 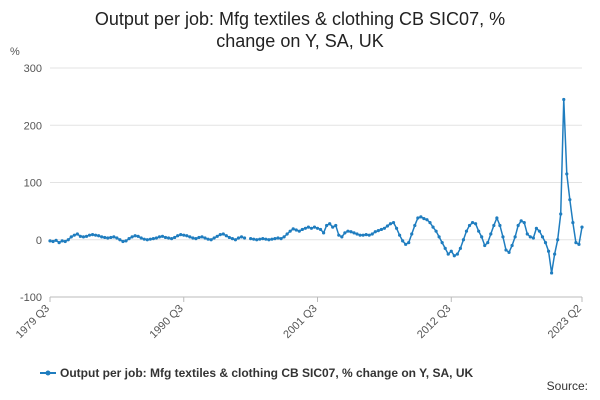 What do you see at coordinates (434, 322) in the screenshot?
I see `x-tick-label: 2012 Q3` at bounding box center [434, 322].